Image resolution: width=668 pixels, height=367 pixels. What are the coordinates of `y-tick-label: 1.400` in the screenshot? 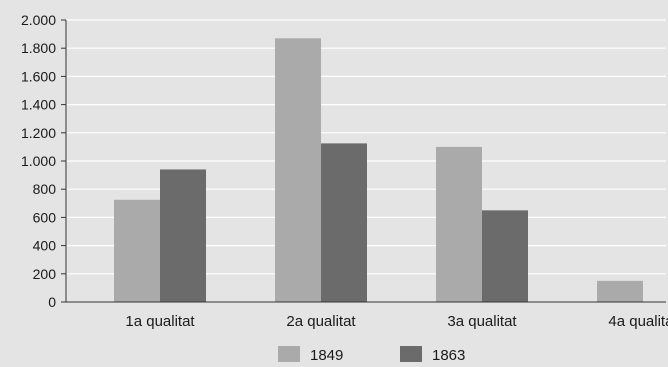 It's located at (38, 105).